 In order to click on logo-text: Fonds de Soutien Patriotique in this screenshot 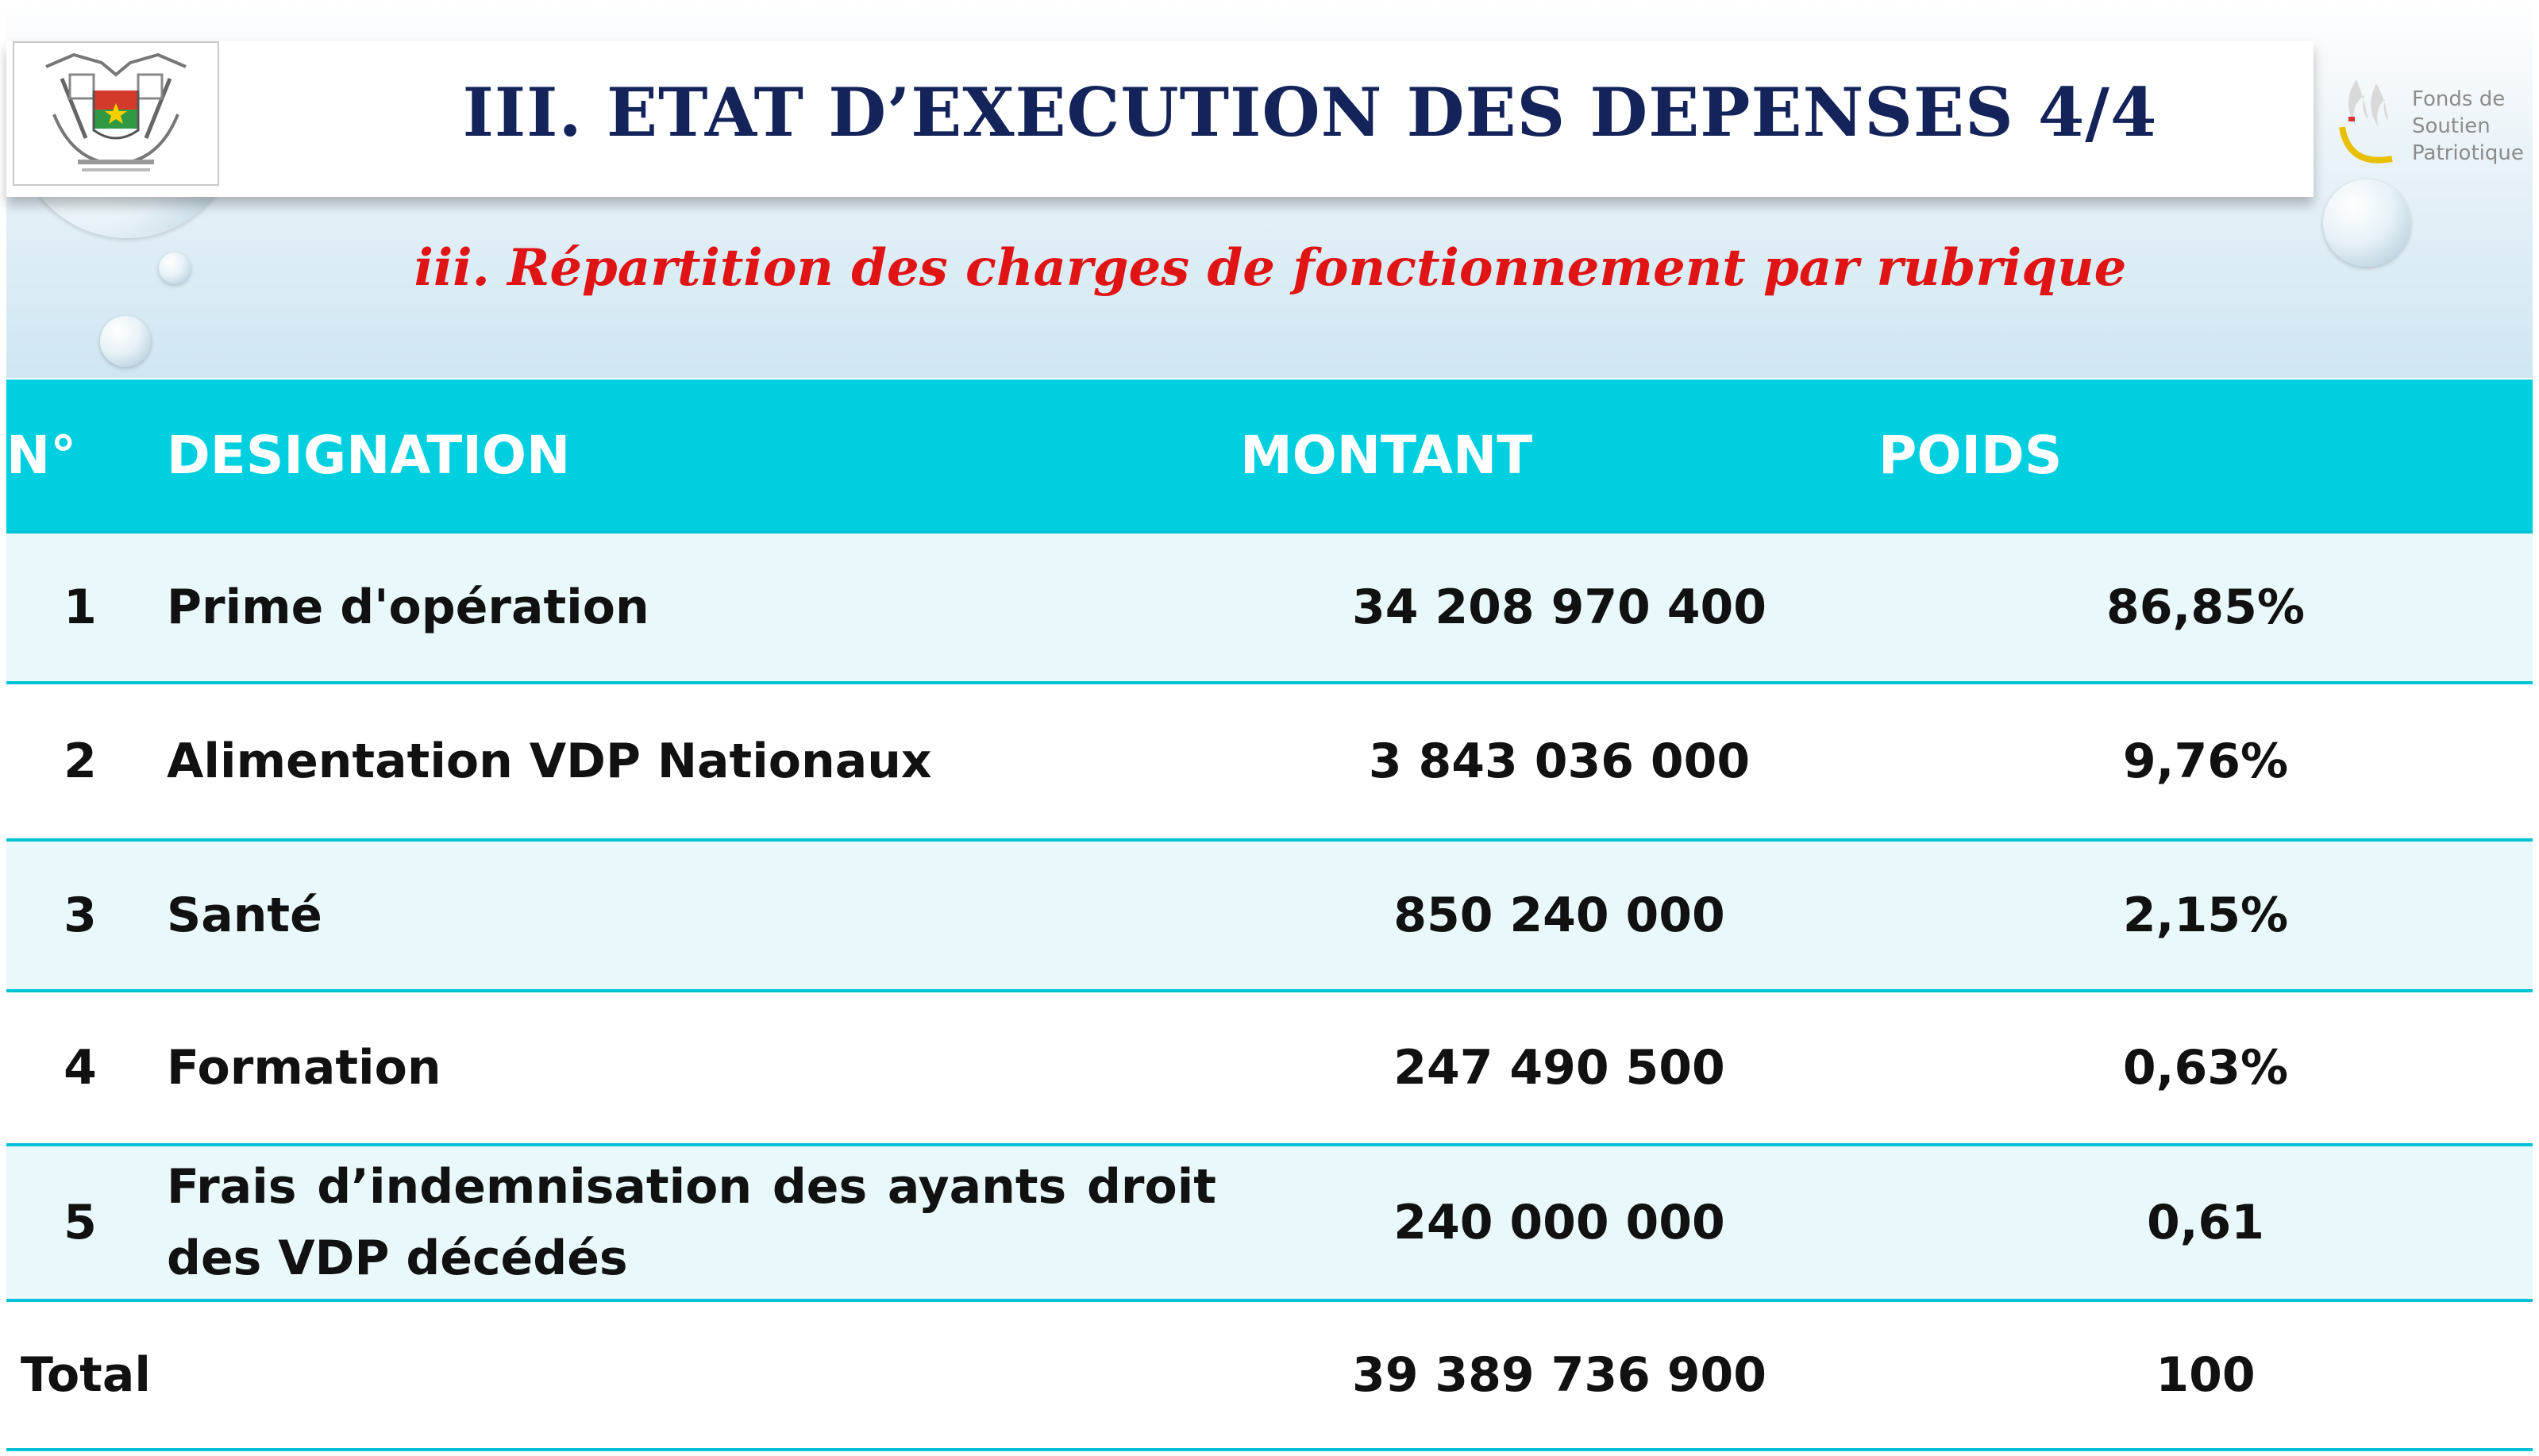, I will do `click(2468, 126)`.